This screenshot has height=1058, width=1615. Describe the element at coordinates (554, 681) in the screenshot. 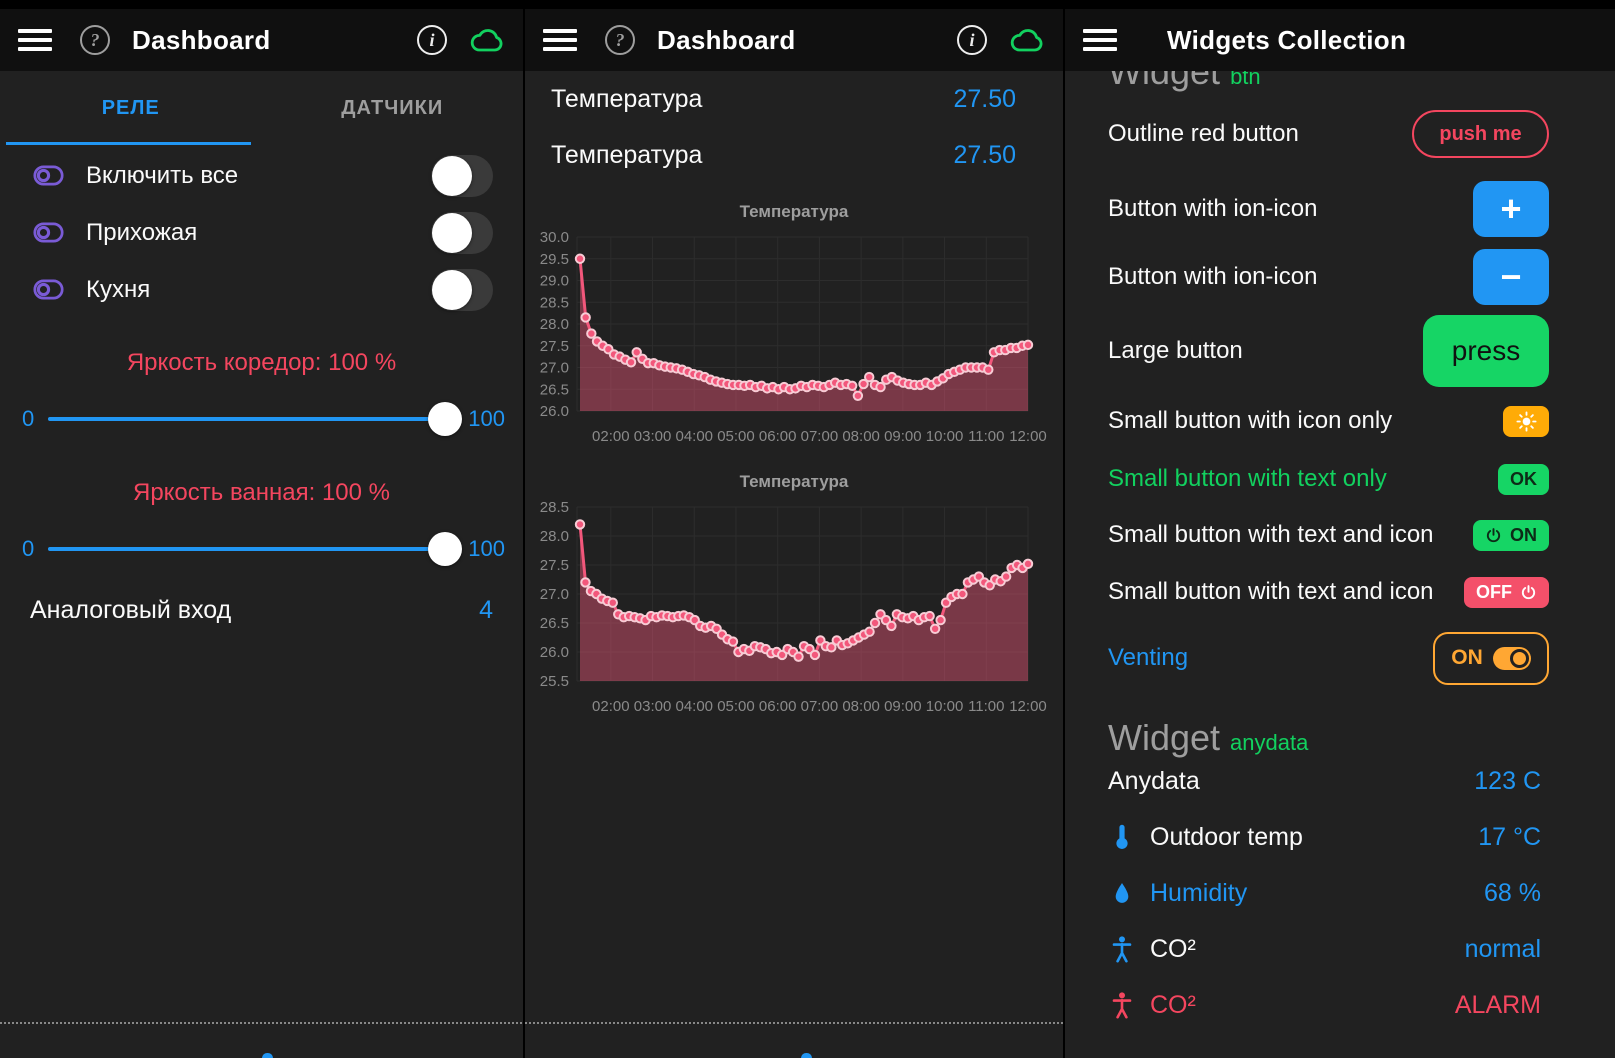

I see `svg-text: 25.5` at that location.